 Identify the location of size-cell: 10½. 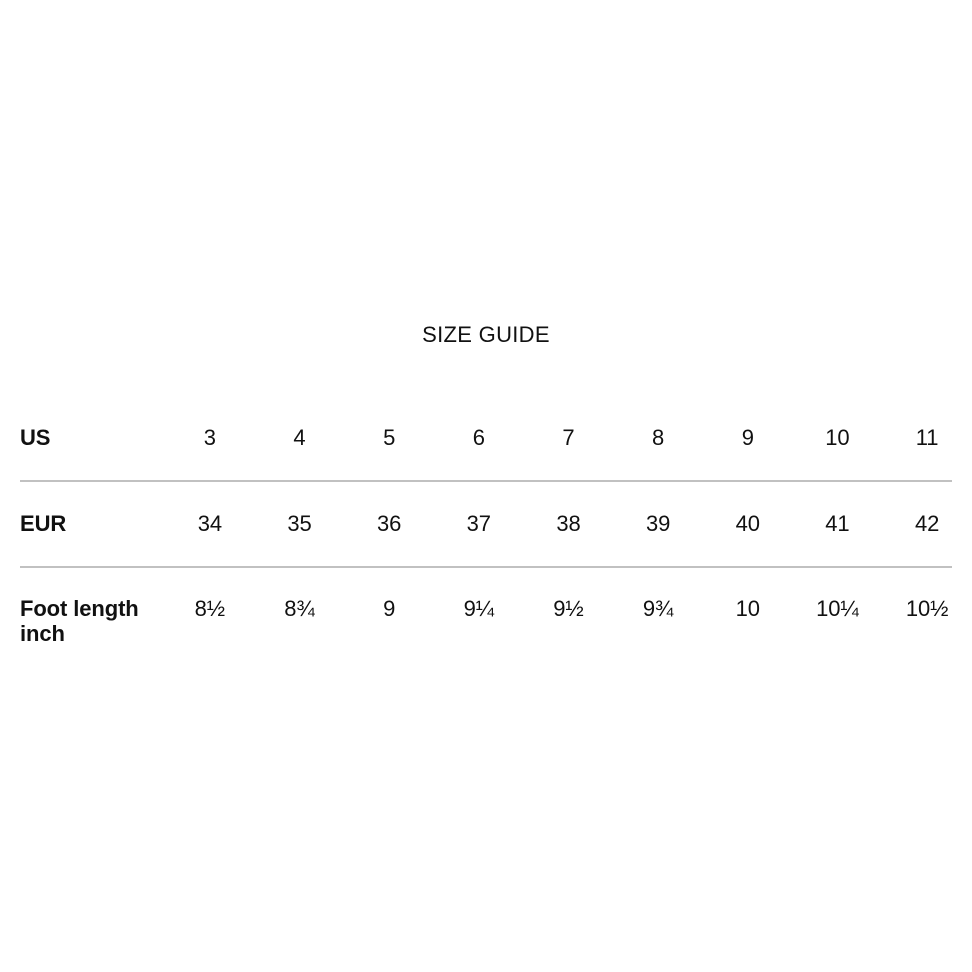
(927, 608).